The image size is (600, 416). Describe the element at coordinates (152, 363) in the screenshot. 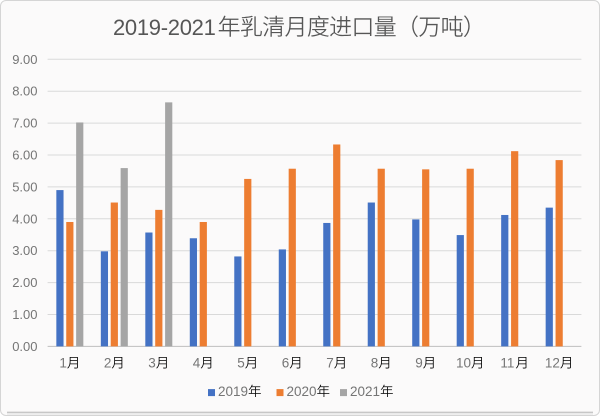

I see `svg-text: 3` at that location.